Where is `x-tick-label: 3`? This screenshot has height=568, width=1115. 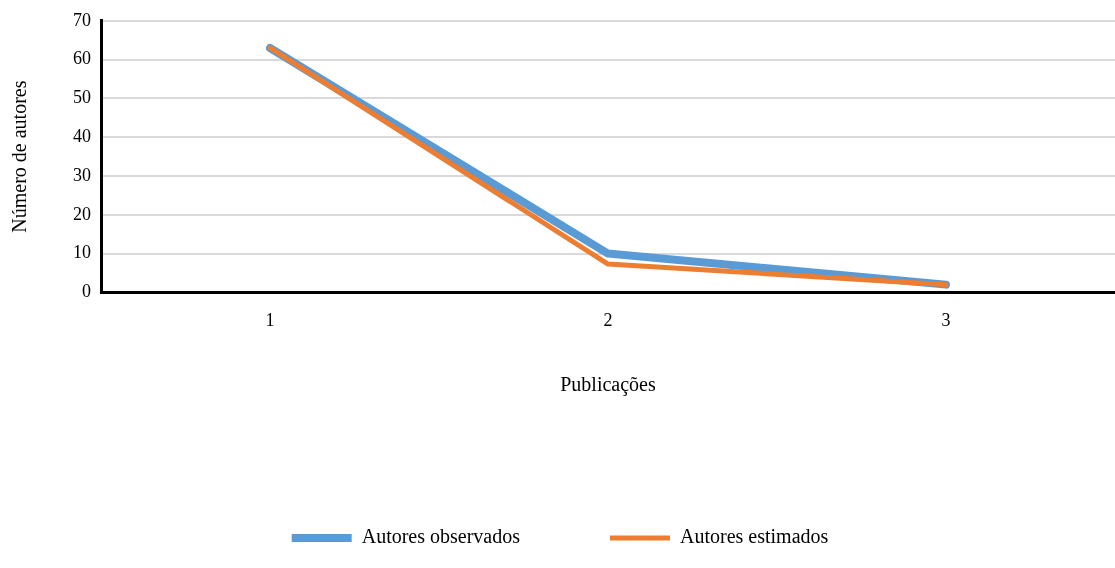
x-tick-label: 3 is located at coordinates (946, 319).